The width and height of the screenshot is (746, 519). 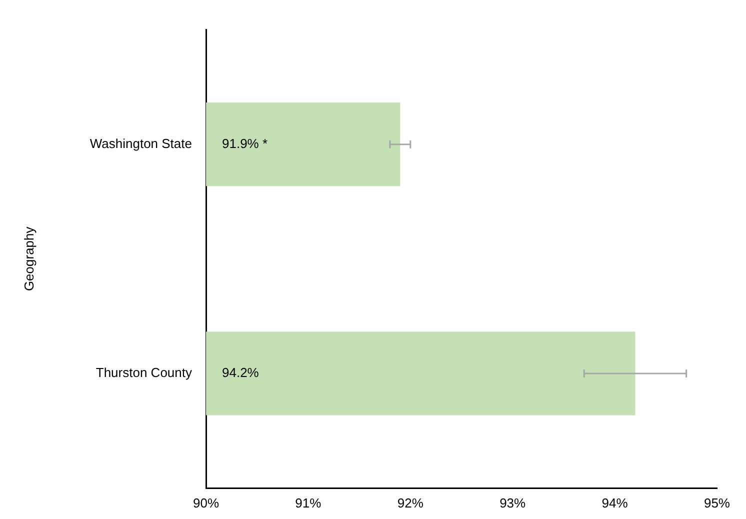 What do you see at coordinates (144, 372) in the screenshot?
I see `y-tick-label: Thurston County` at bounding box center [144, 372].